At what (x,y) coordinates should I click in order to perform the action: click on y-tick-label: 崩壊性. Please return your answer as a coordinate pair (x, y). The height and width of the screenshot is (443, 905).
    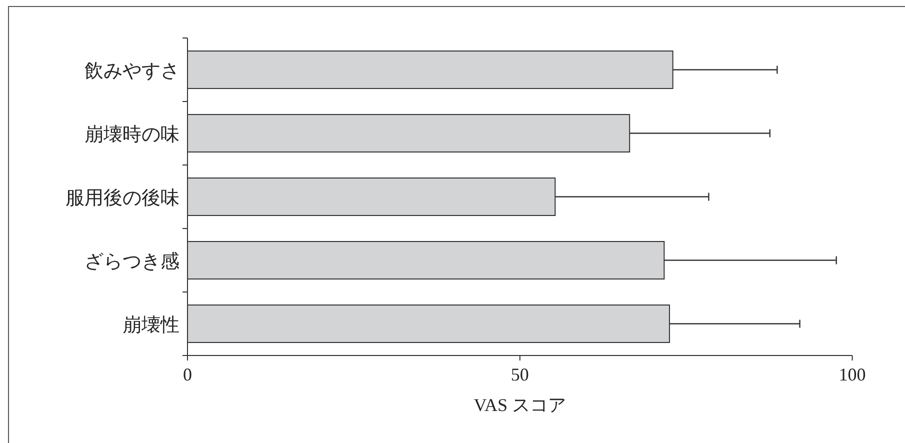
    Looking at the image, I should click on (151, 325).